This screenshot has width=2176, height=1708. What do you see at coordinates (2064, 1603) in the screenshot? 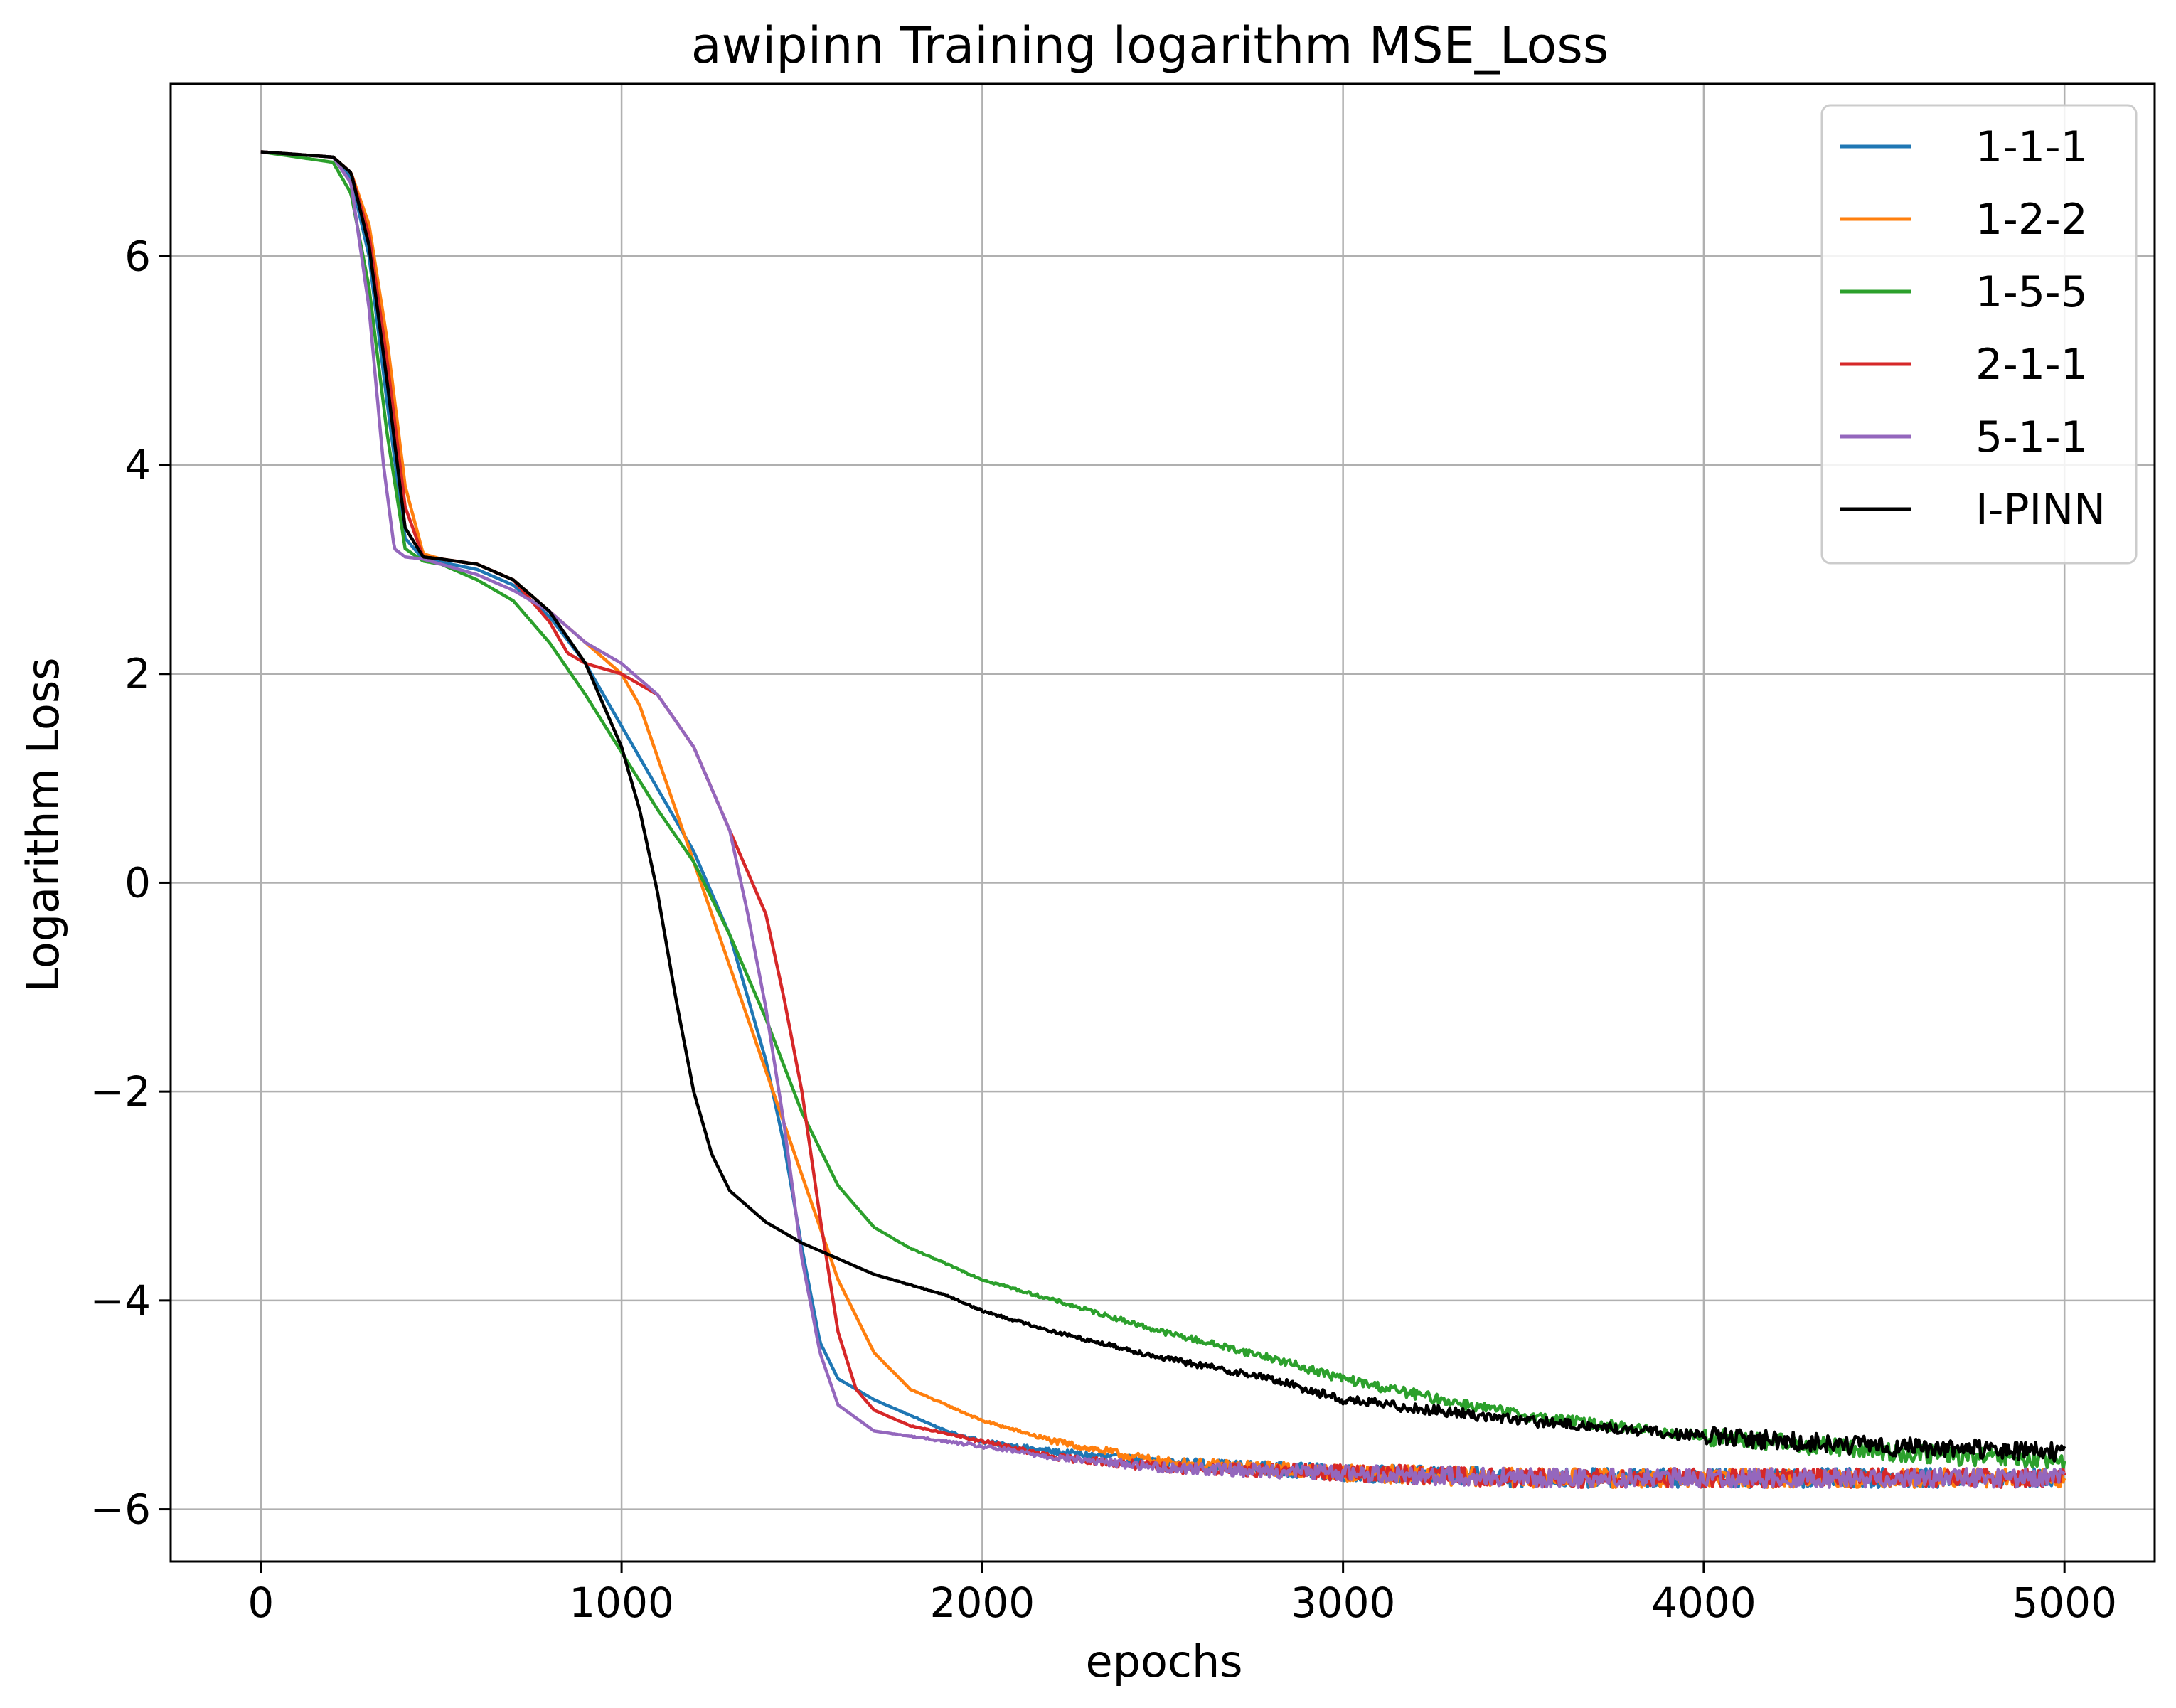
I see `x-tick-label: 5000` at bounding box center [2064, 1603].